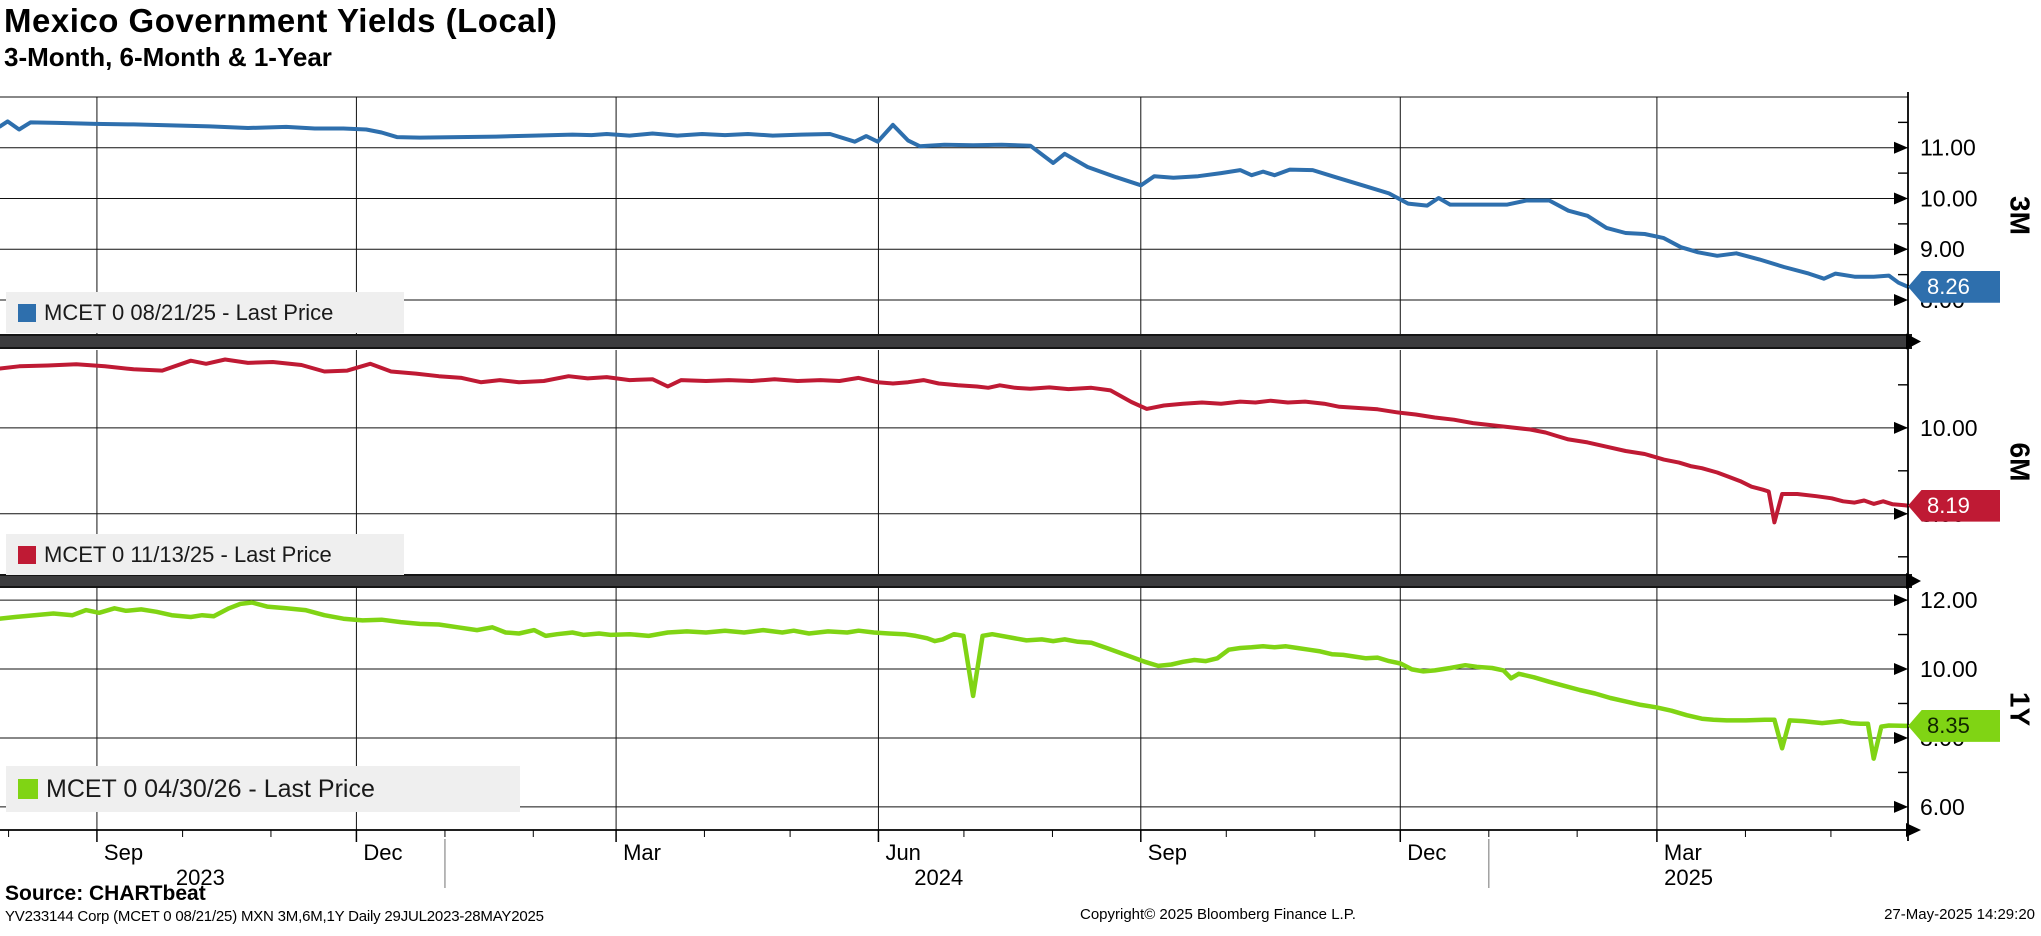 The height and width of the screenshot is (936, 2041). What do you see at coordinates (28, 789) in the screenshot?
I see `legend-1y-swatch-icon` at bounding box center [28, 789].